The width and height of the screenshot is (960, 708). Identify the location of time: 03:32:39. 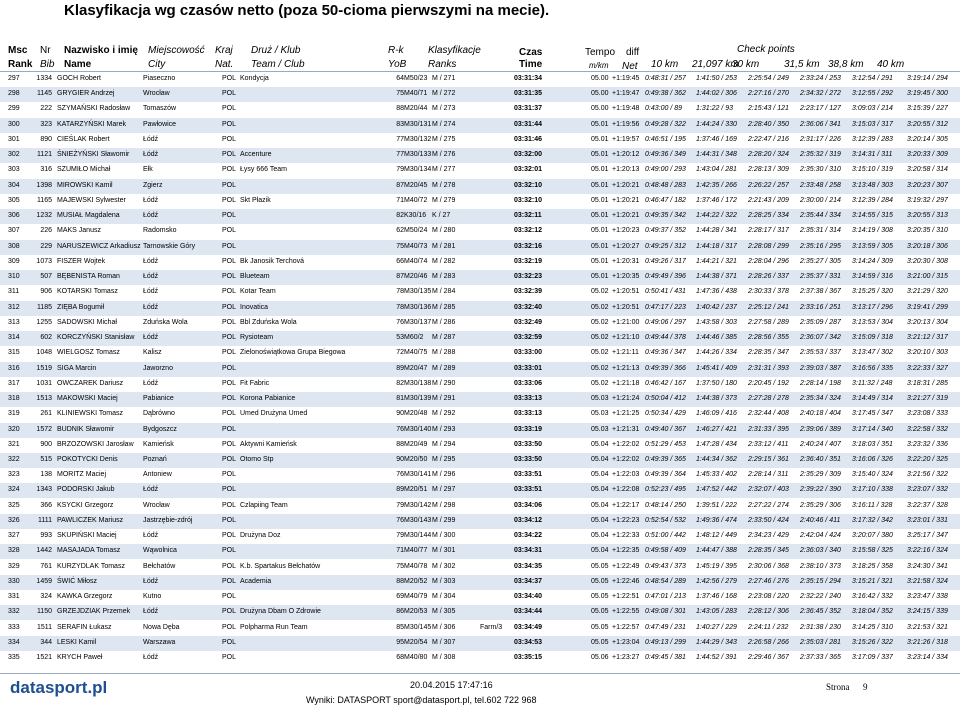
(528, 292).